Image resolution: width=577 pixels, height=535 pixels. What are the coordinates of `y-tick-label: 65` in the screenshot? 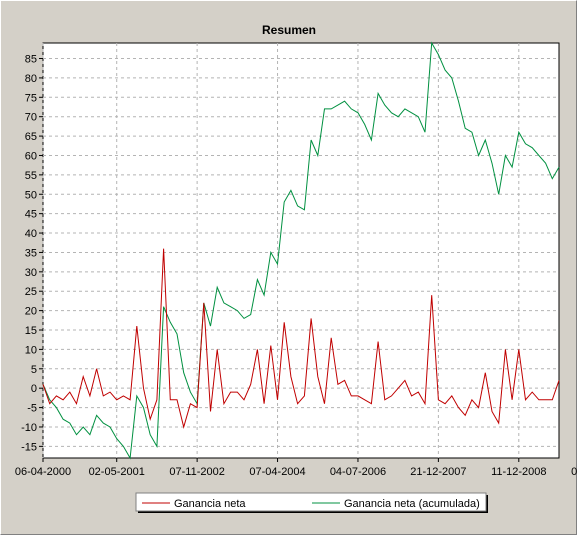 It's located at (31, 137).